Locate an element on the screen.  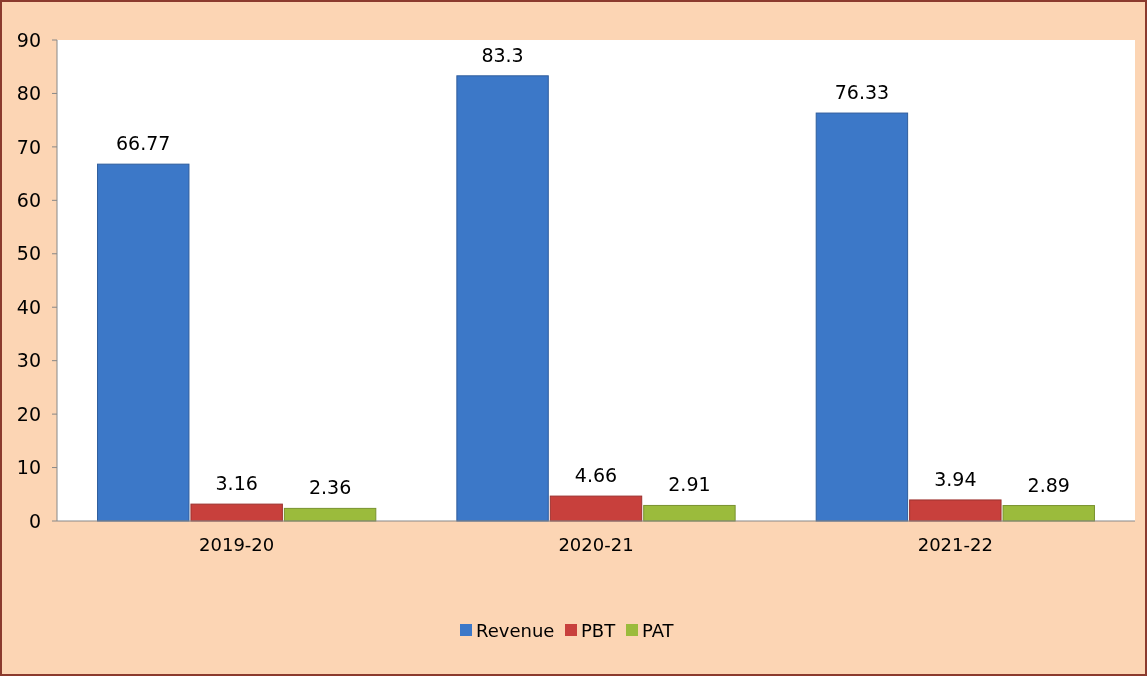
data-label: 3.16 is located at coordinates (236, 483).